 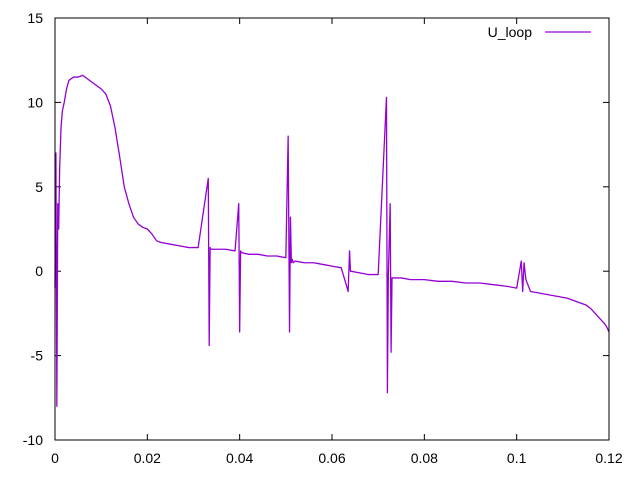 I want to click on x-tick-label: 0.12, so click(x=608, y=458).